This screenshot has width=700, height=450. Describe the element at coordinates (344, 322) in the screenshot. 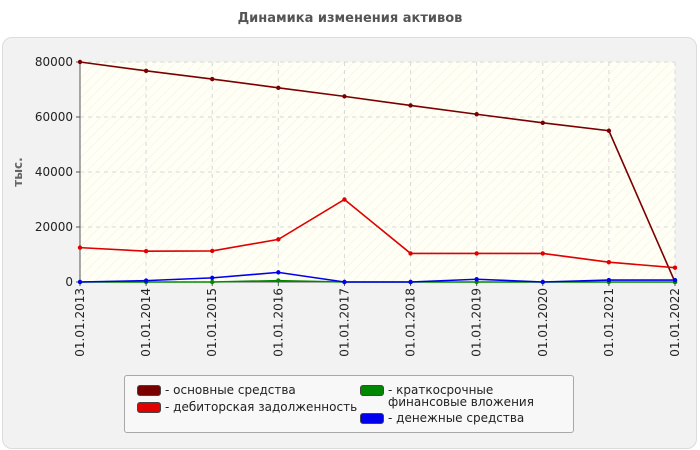

I see `x-tick-label: 01.01.2017` at that location.